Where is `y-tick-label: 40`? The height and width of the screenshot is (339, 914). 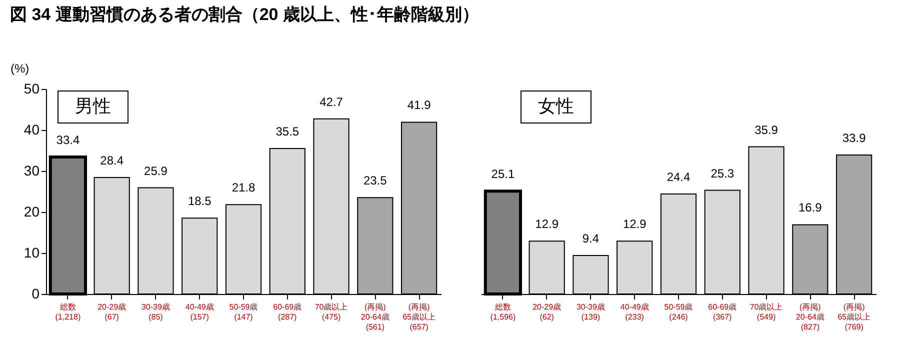 y-tick-label: 40 is located at coordinates (32, 130).